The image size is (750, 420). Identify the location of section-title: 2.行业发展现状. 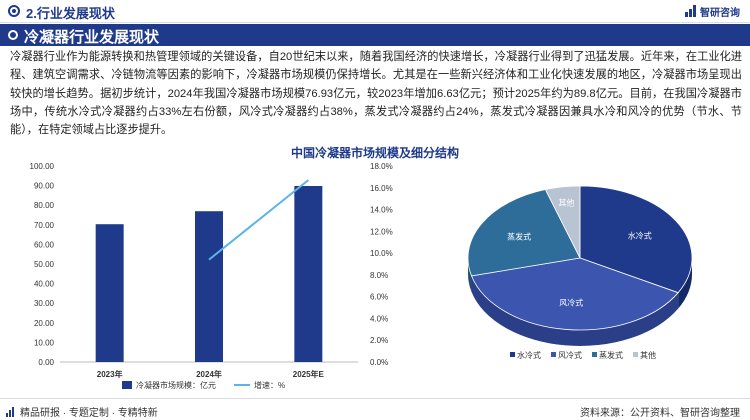
(70, 13).